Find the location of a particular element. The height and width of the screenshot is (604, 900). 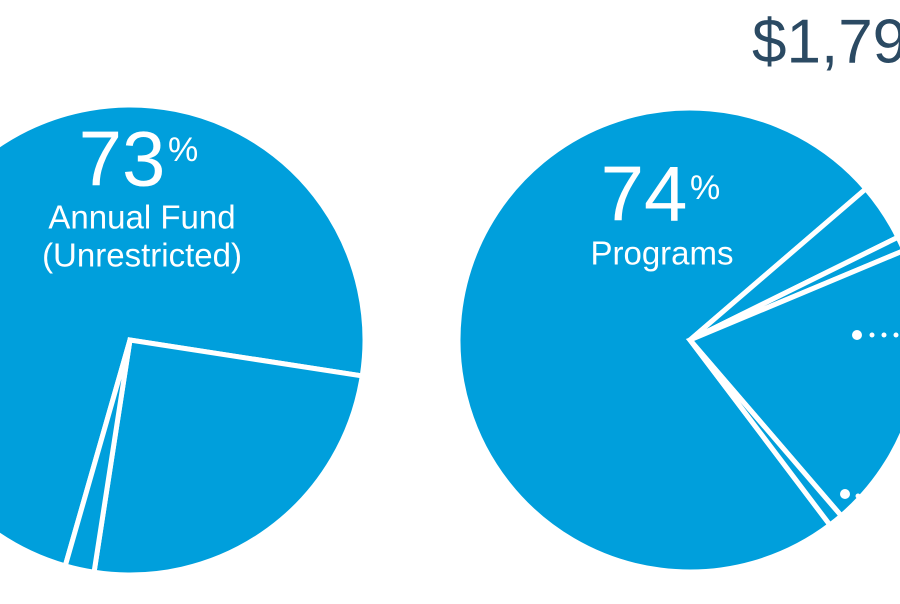

slice-value-label: 74 is located at coordinates (644, 194).